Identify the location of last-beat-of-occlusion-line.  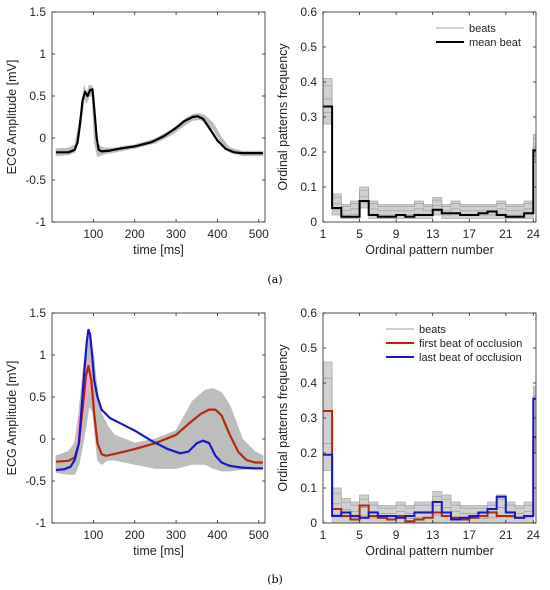
(159, 400).